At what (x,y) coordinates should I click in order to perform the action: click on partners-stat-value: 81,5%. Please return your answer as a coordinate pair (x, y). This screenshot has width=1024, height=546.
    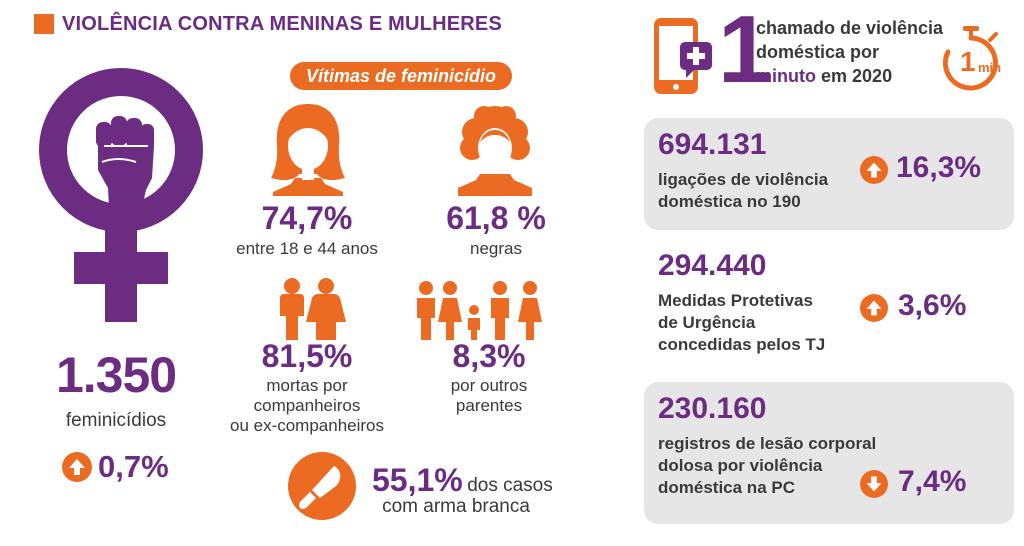
    Looking at the image, I should click on (307, 356).